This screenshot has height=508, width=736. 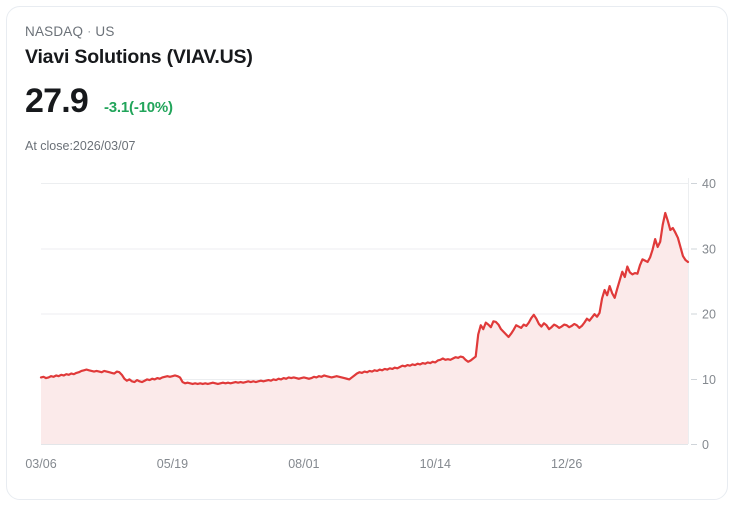 I want to click on page-title: Viavi Solutions (VIAV.US), so click(x=139, y=57).